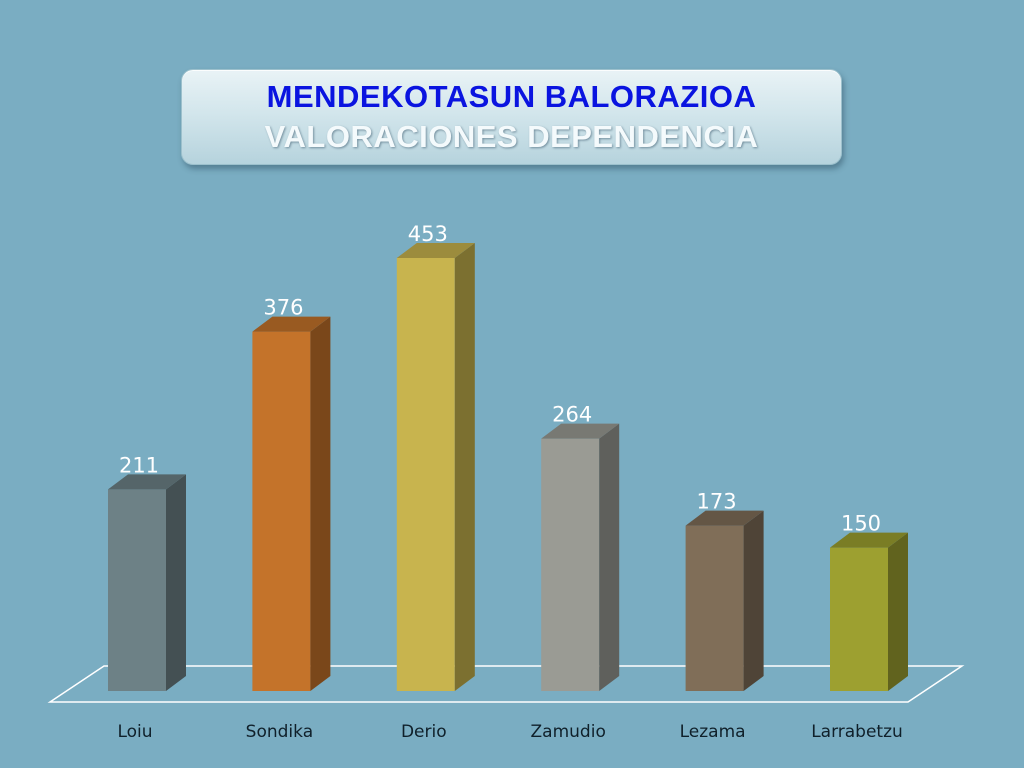 Image resolution: width=1024 pixels, height=768 pixels. I want to click on bar-side-sondika, so click(320, 503).